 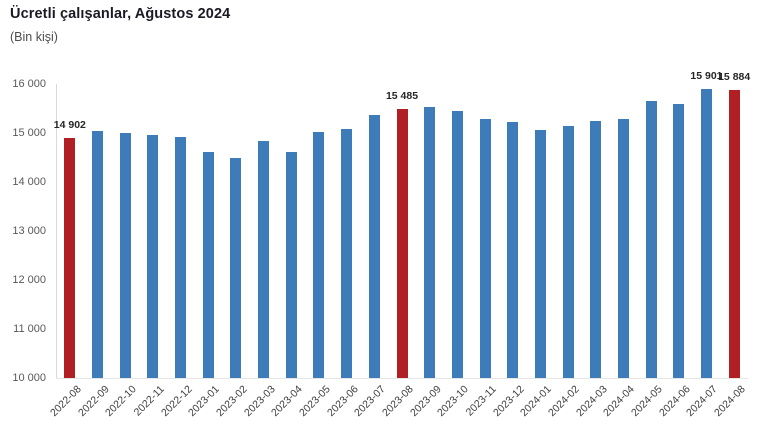 I want to click on x-axis-line, so click(x=402, y=378).